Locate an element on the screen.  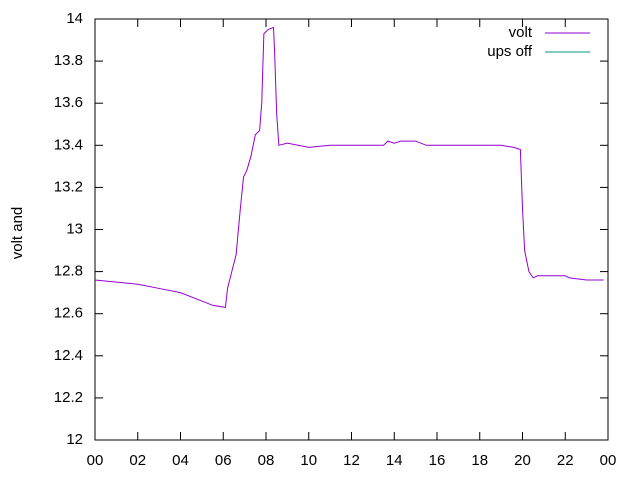
x-tick-label: 12 is located at coordinates (351, 460).